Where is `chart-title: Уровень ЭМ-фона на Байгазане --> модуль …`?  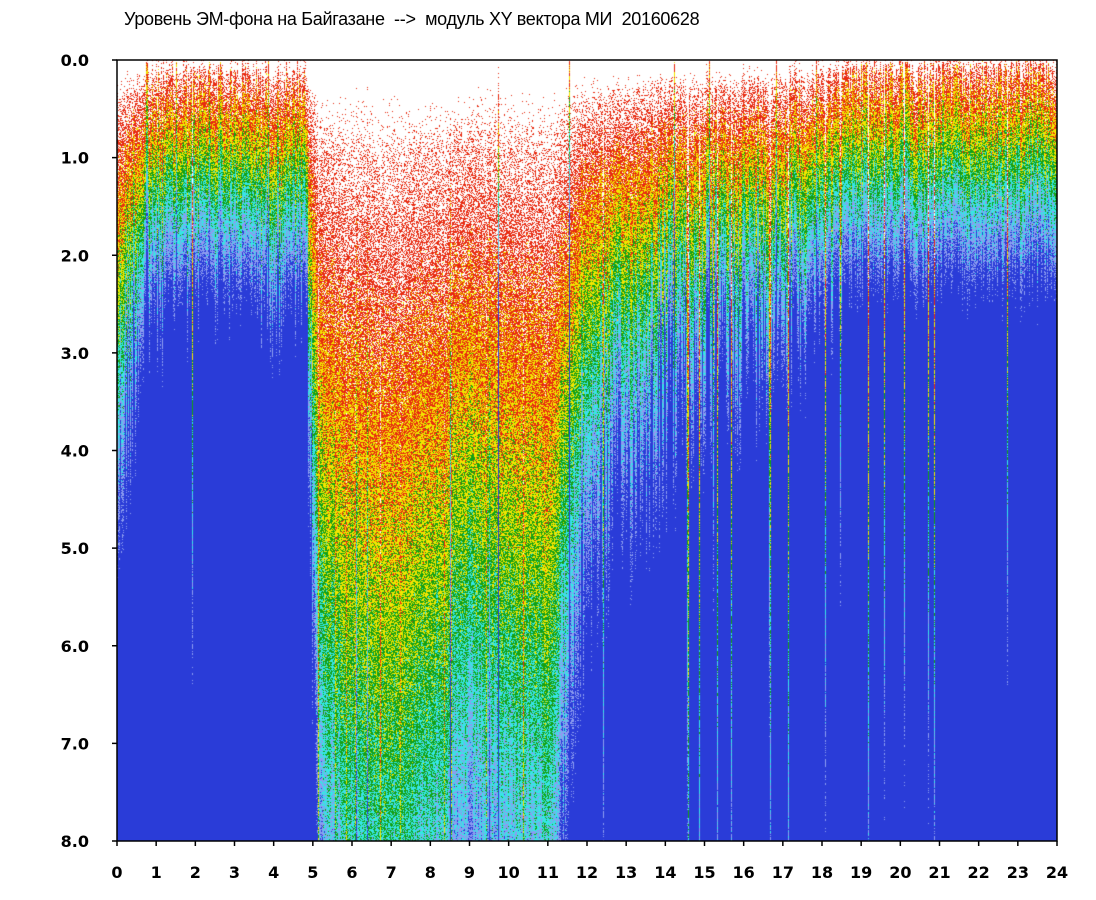 chart-title: Уровень ЭМ-фона на Байгазане --> модуль … is located at coordinates (412, 19).